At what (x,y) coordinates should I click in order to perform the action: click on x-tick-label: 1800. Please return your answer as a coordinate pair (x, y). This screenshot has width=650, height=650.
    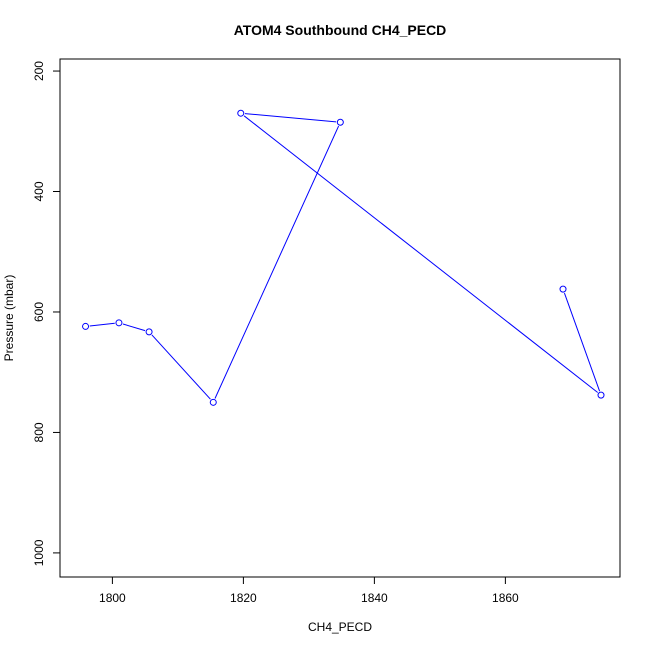
    Looking at the image, I should click on (112, 598).